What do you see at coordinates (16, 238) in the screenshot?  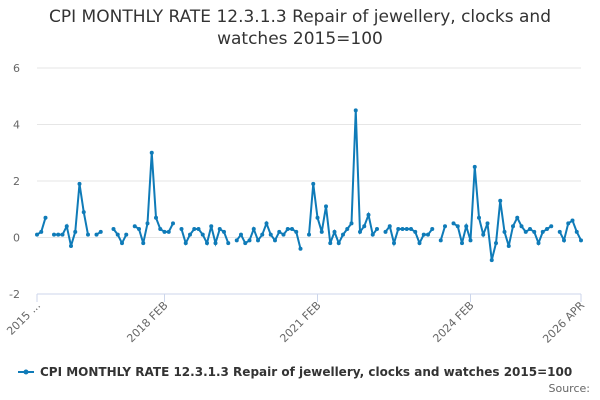 I see `y-tick-label: 0` at bounding box center [16, 238].